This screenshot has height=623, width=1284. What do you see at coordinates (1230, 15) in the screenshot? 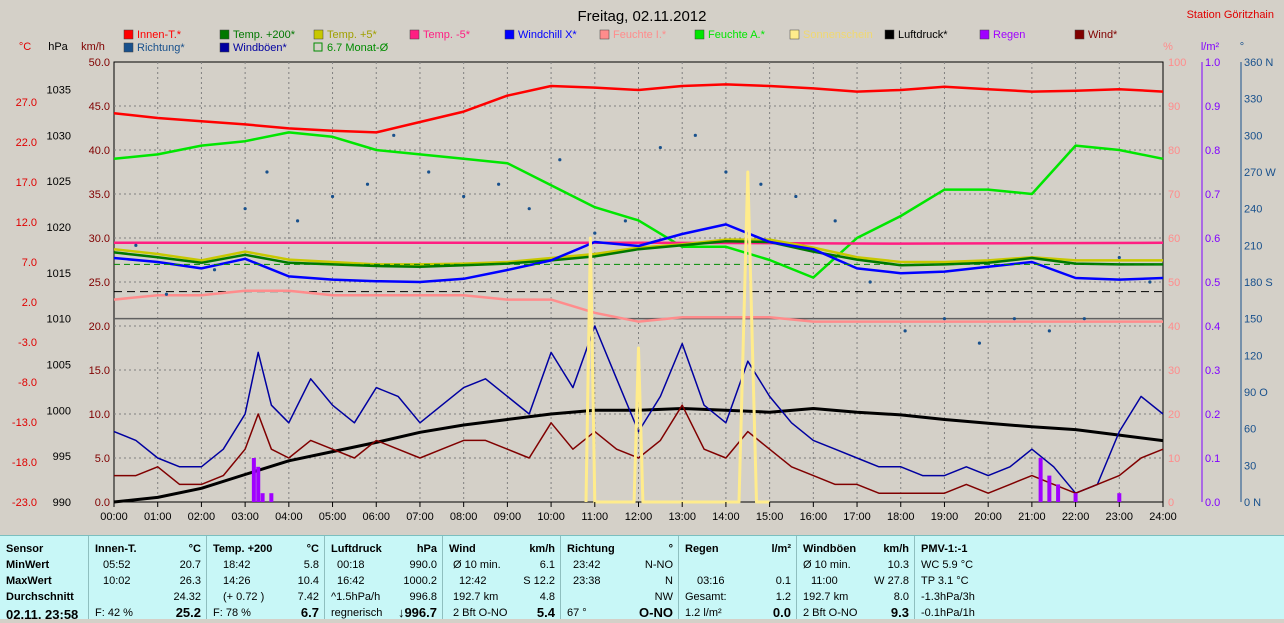
I see `station-name: Station Göritzhain` at bounding box center [1230, 15].